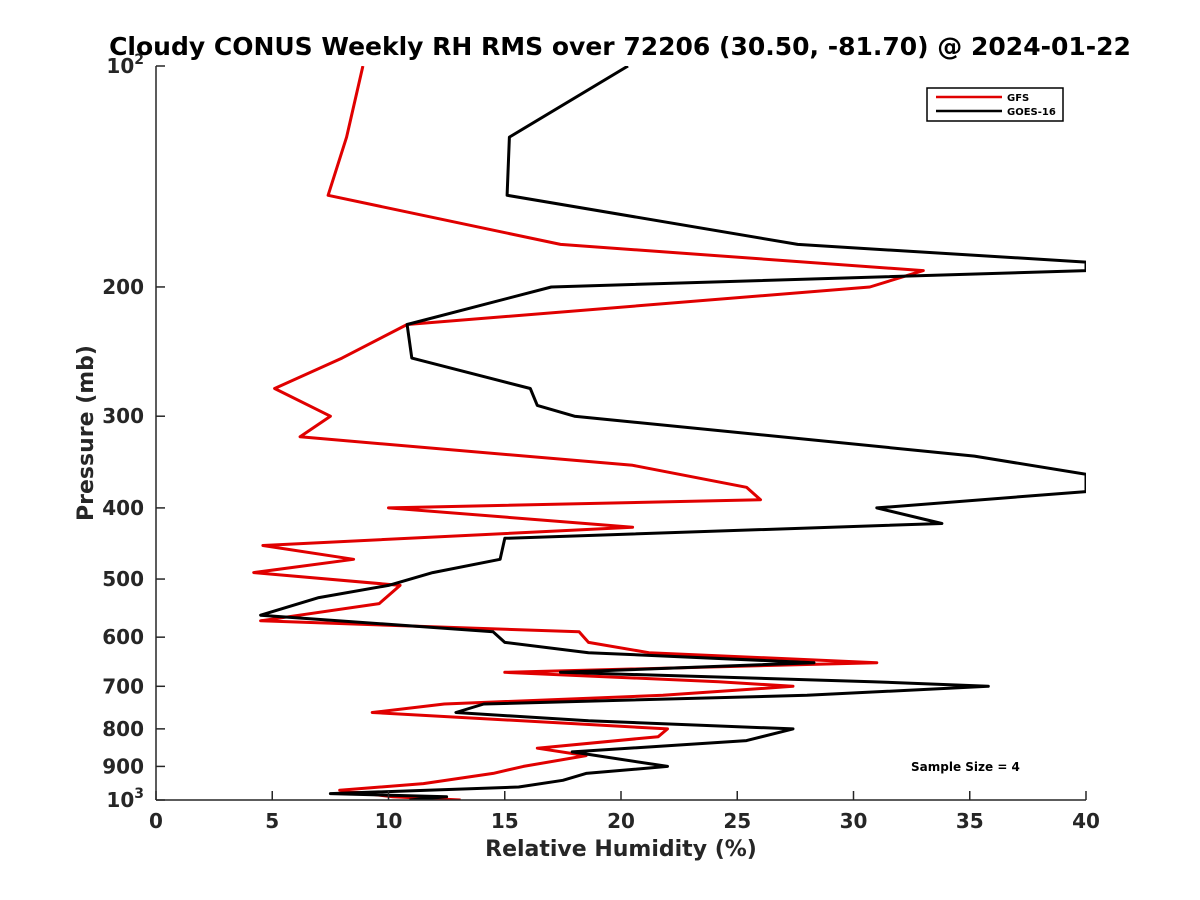 This screenshot has width=1200, height=900. I want to click on y-tick-label: 300, so click(123, 416).